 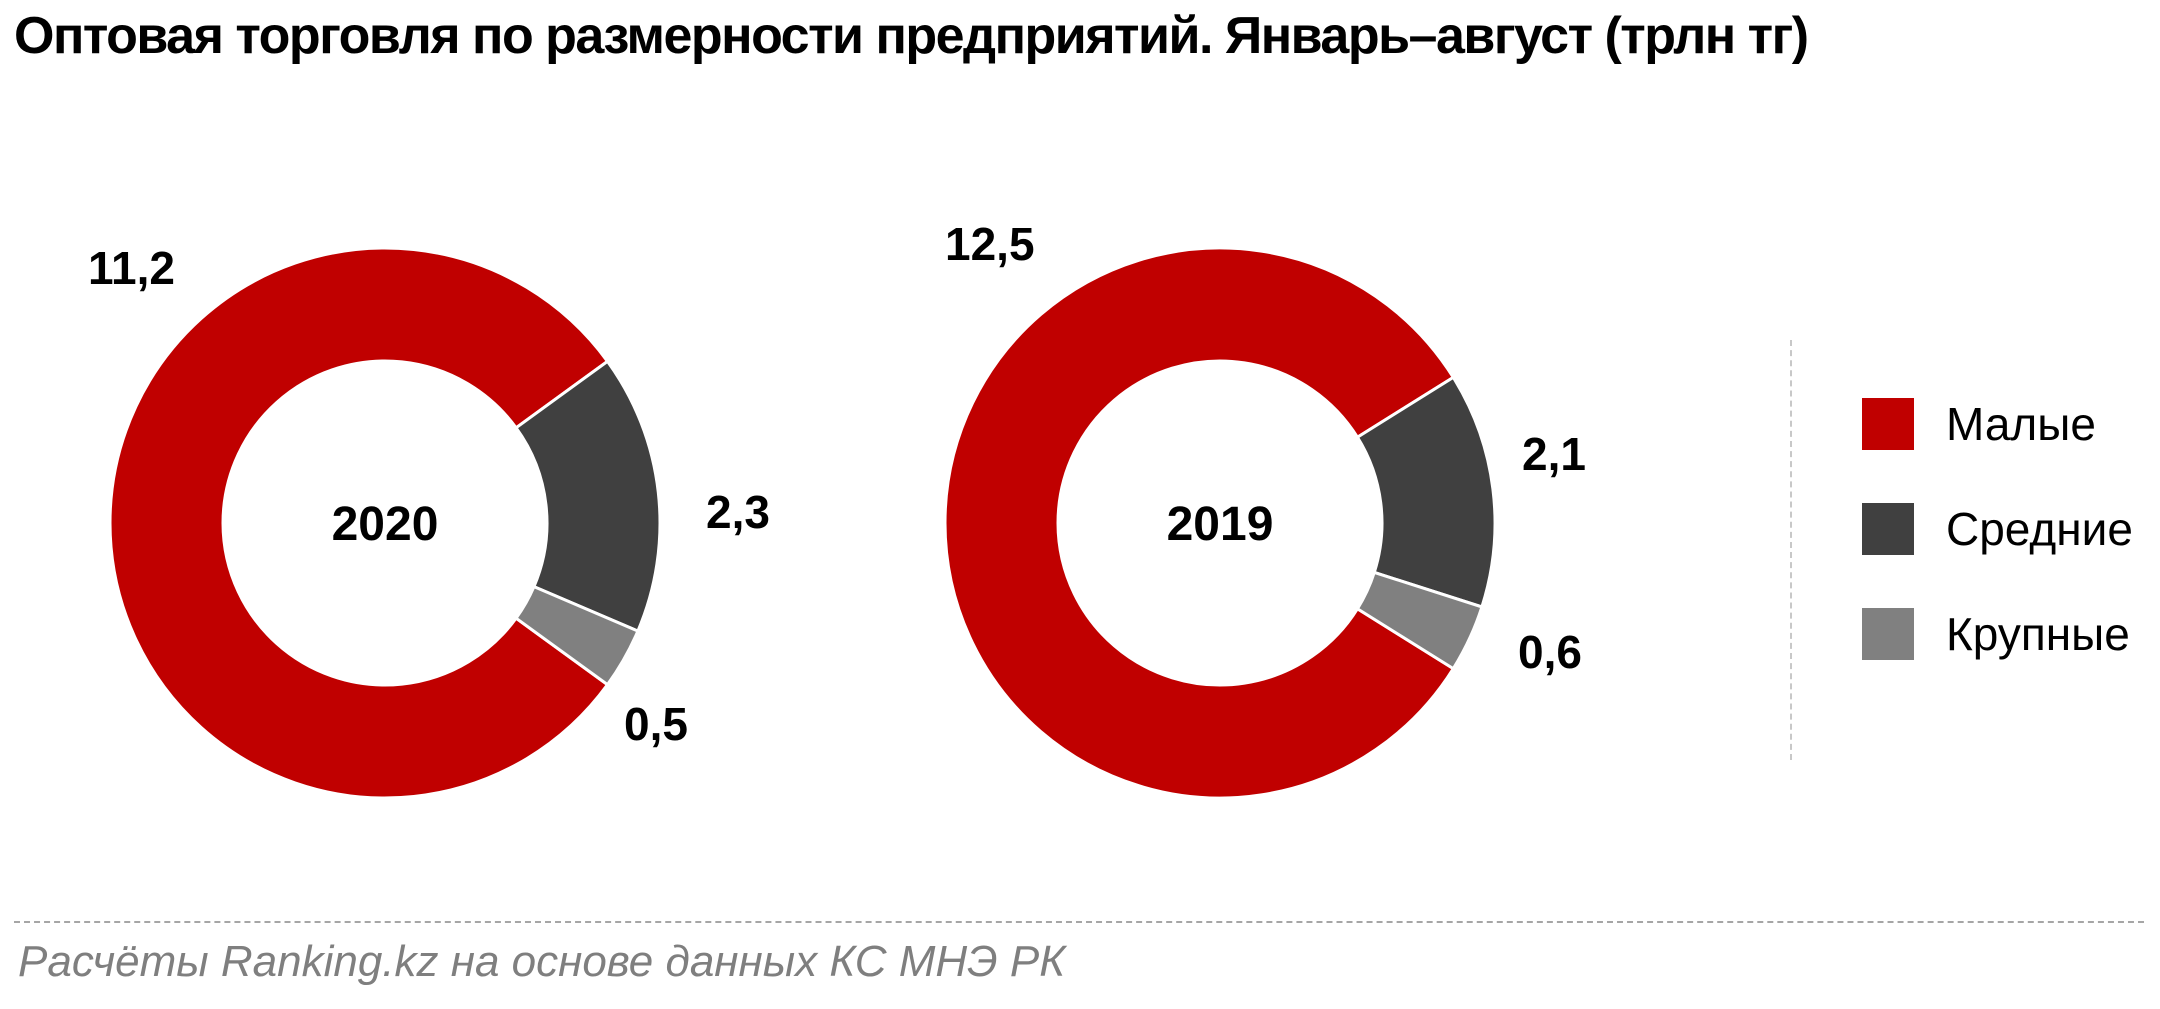 I want to click on legend-item-large: Крупные, so click(x=1997, y=634).